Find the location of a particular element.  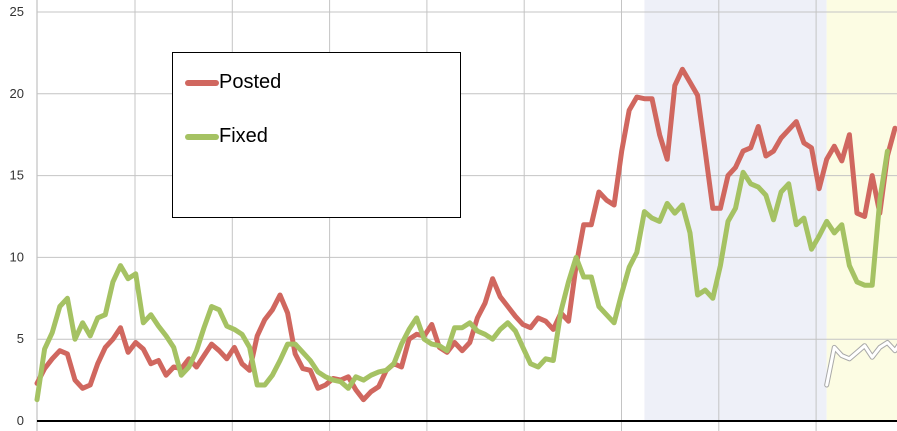

legend-swatch-posted is located at coordinates (202, 83).